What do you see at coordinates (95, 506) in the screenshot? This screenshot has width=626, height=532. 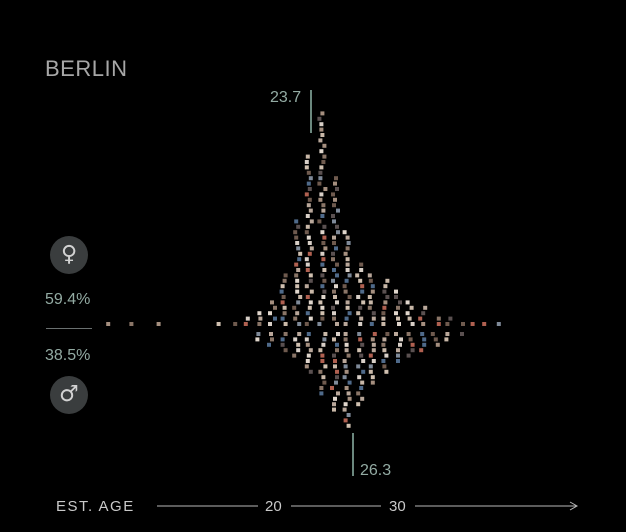 I see `x-axis-title: EST. AGE` at bounding box center [95, 506].